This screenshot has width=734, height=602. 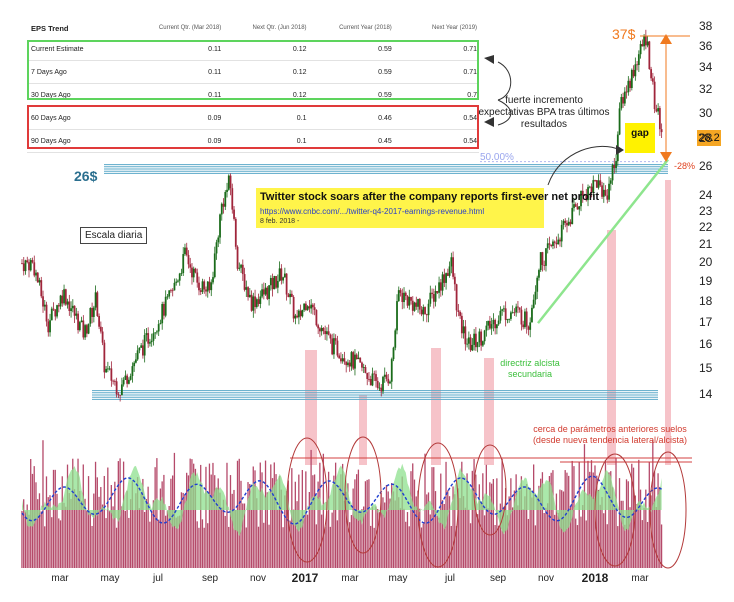 What do you see at coordinates (305, 578) in the screenshot?
I see `x-tick-label: 2017` at bounding box center [305, 578].